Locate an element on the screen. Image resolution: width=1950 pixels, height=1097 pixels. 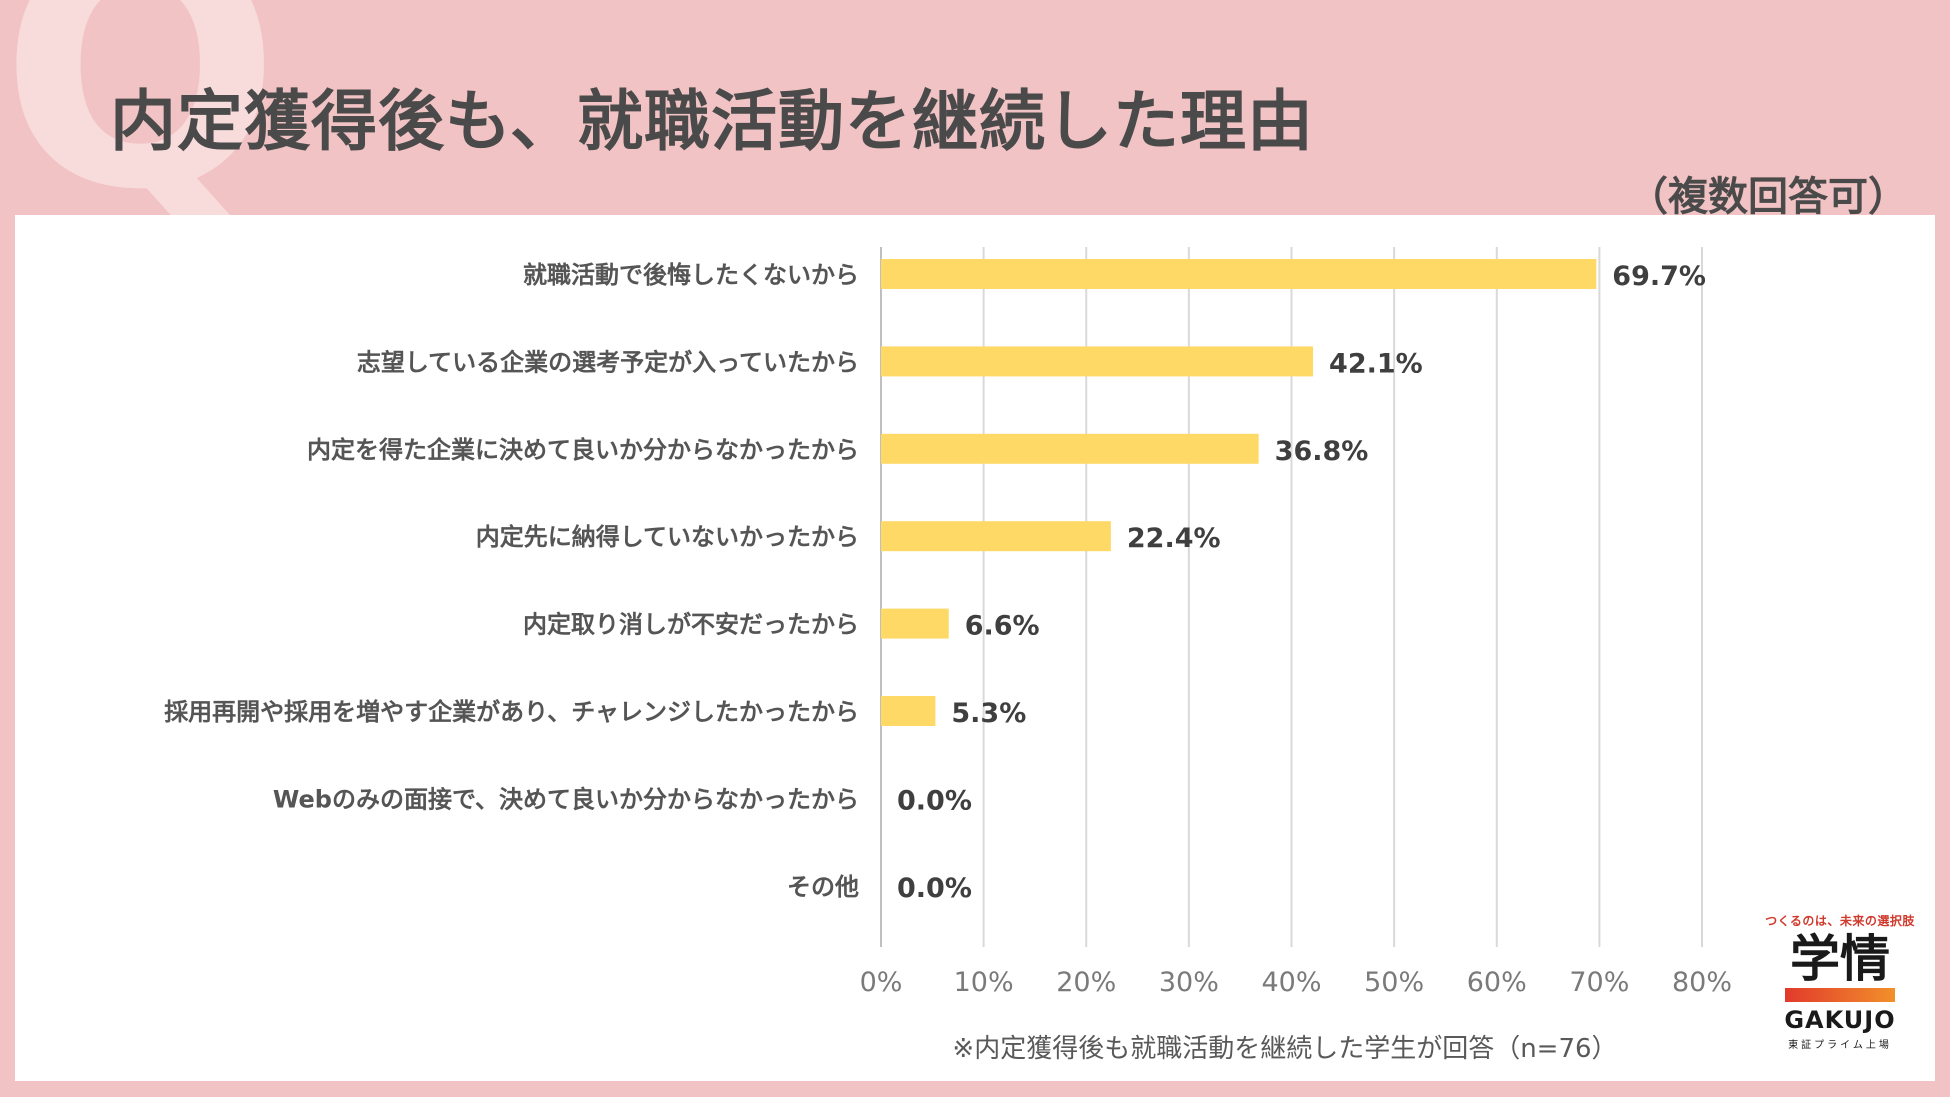
logo-name: GAKUJO is located at coordinates (1840, 1019).